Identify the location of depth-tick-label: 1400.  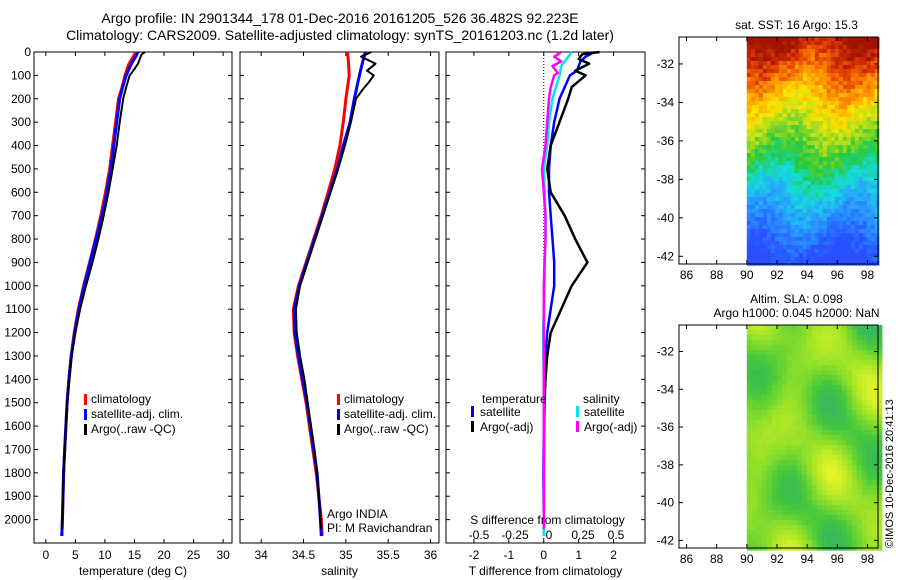
(17, 379).